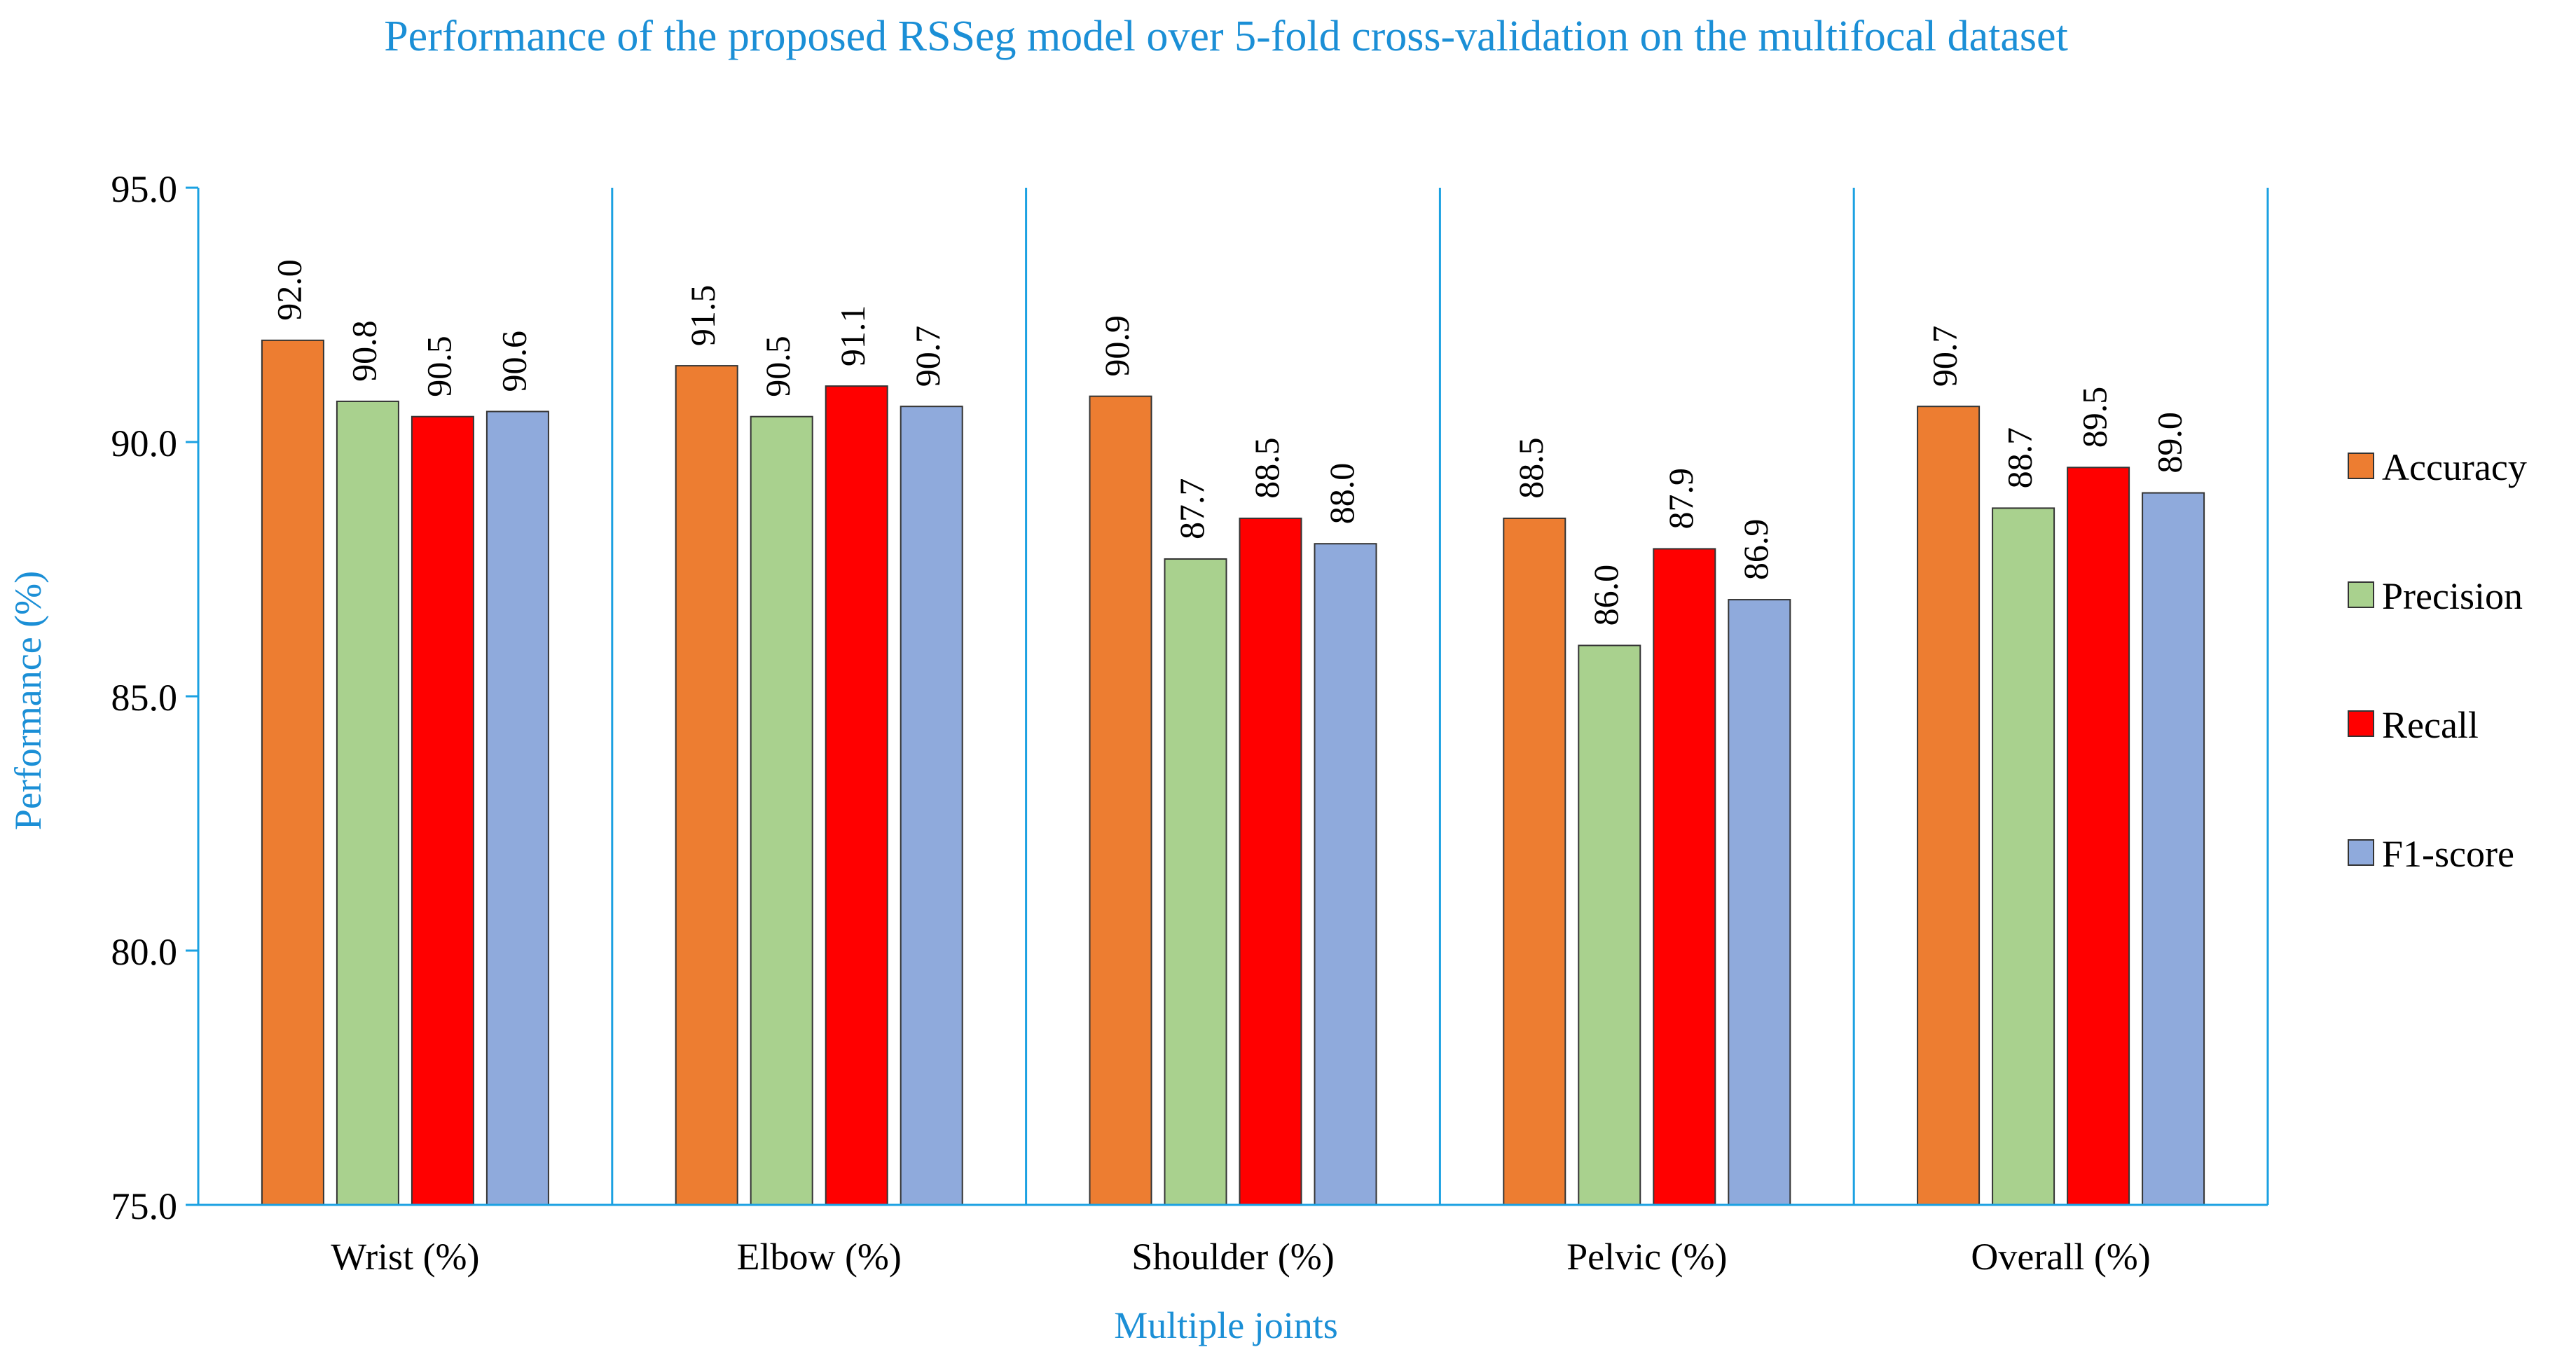 The width and height of the screenshot is (2576, 1366). I want to click on data-label: 87.7, so click(1191, 508).